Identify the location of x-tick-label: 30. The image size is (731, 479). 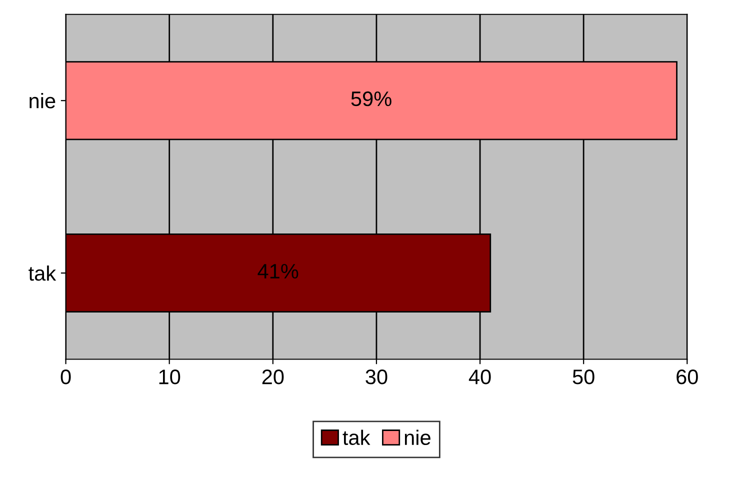
(377, 377).